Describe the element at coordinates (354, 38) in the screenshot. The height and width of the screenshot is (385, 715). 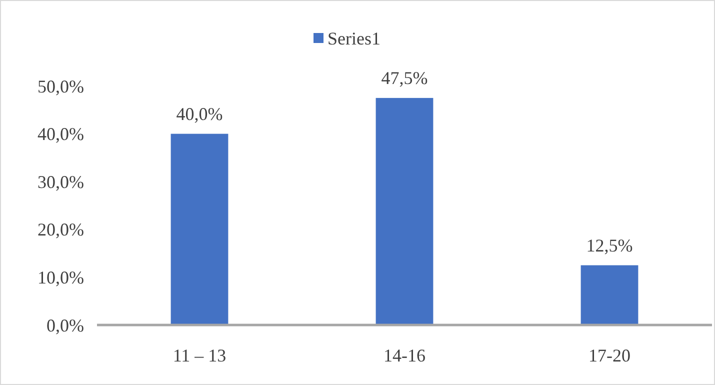
I see `legend-label: Series1` at that location.